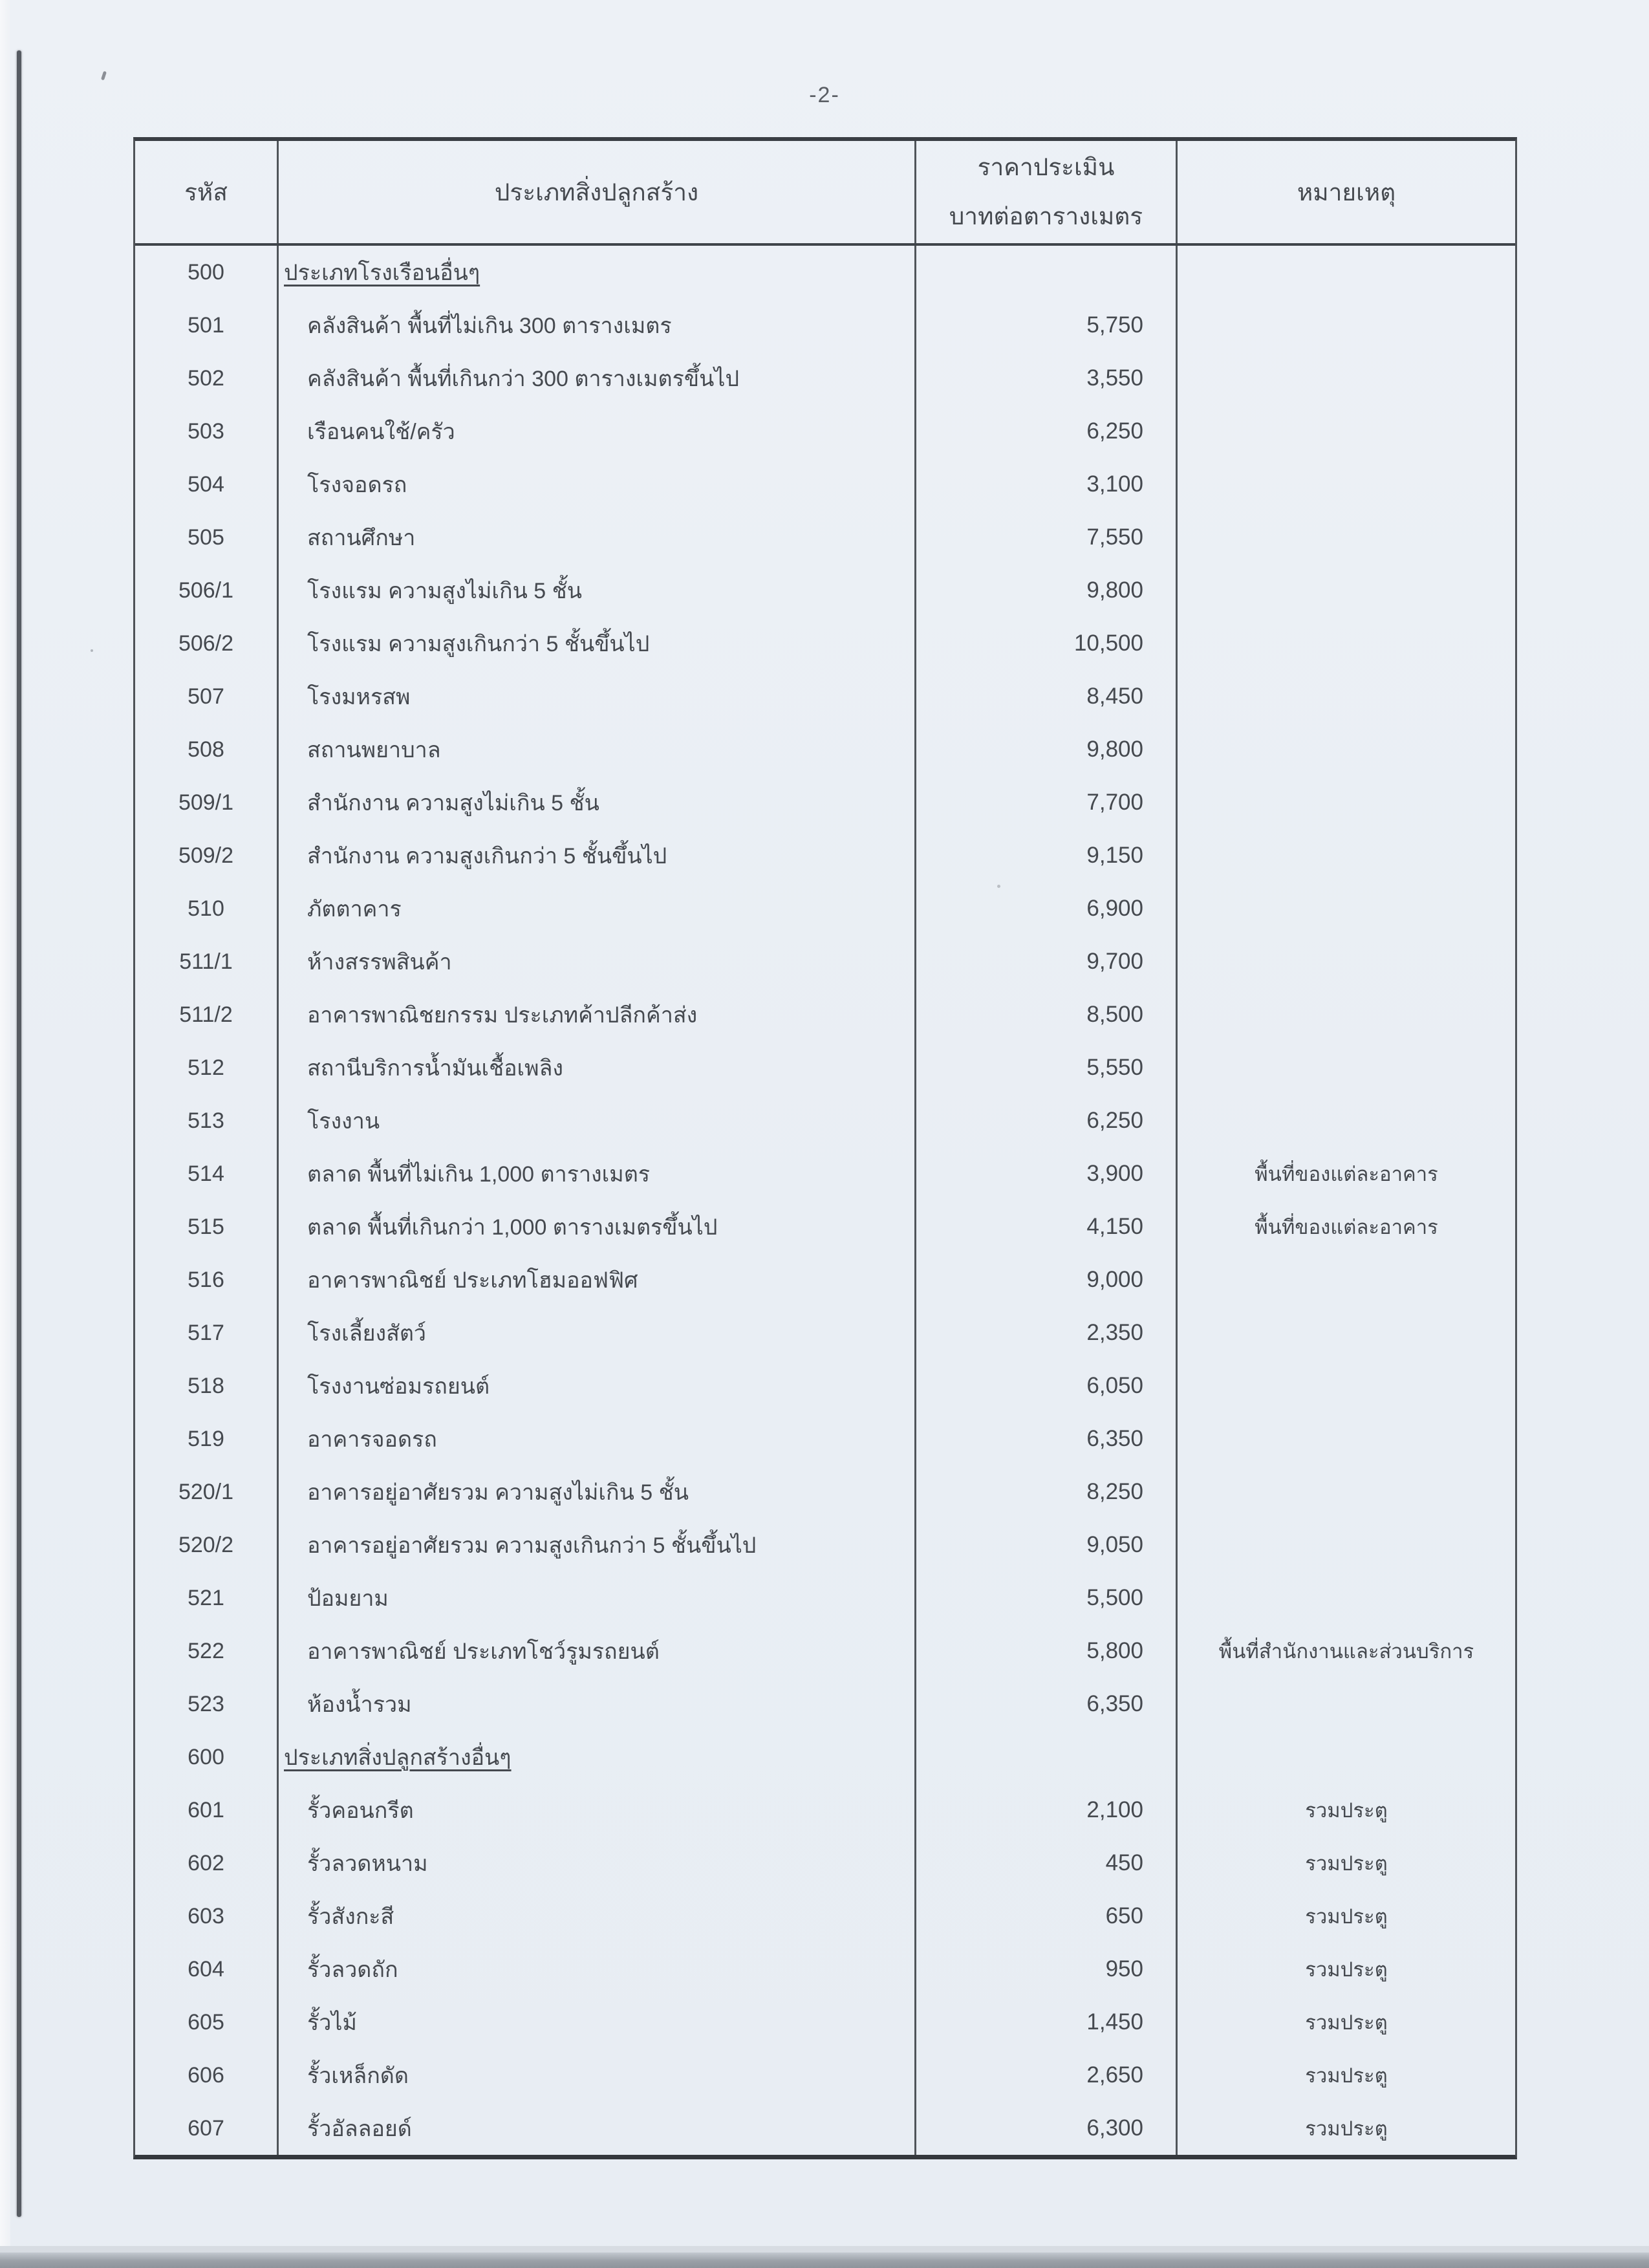 Image resolution: width=1649 pixels, height=2268 pixels. What do you see at coordinates (597, 2022) in the screenshot?
I see `type-cell: รั้วไม้` at bounding box center [597, 2022].